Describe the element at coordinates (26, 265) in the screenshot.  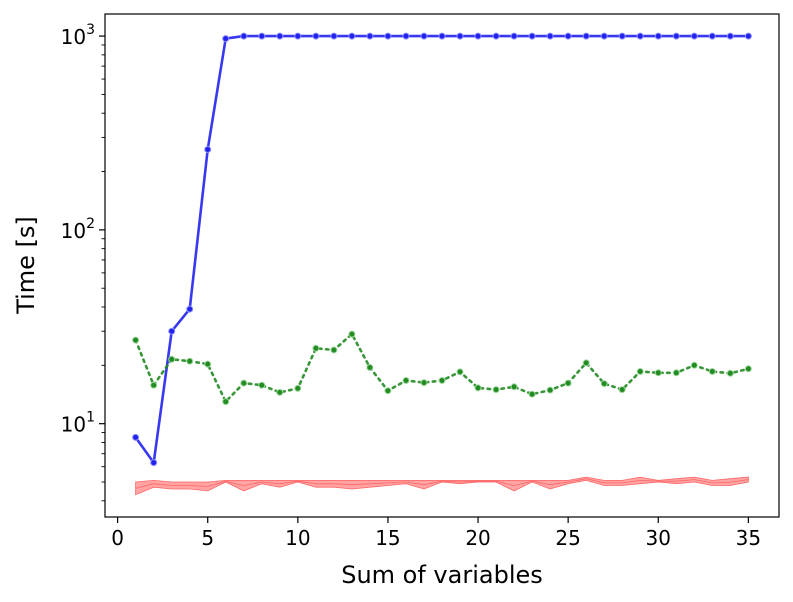
I see `y-axis-label: Time [s]` at that location.